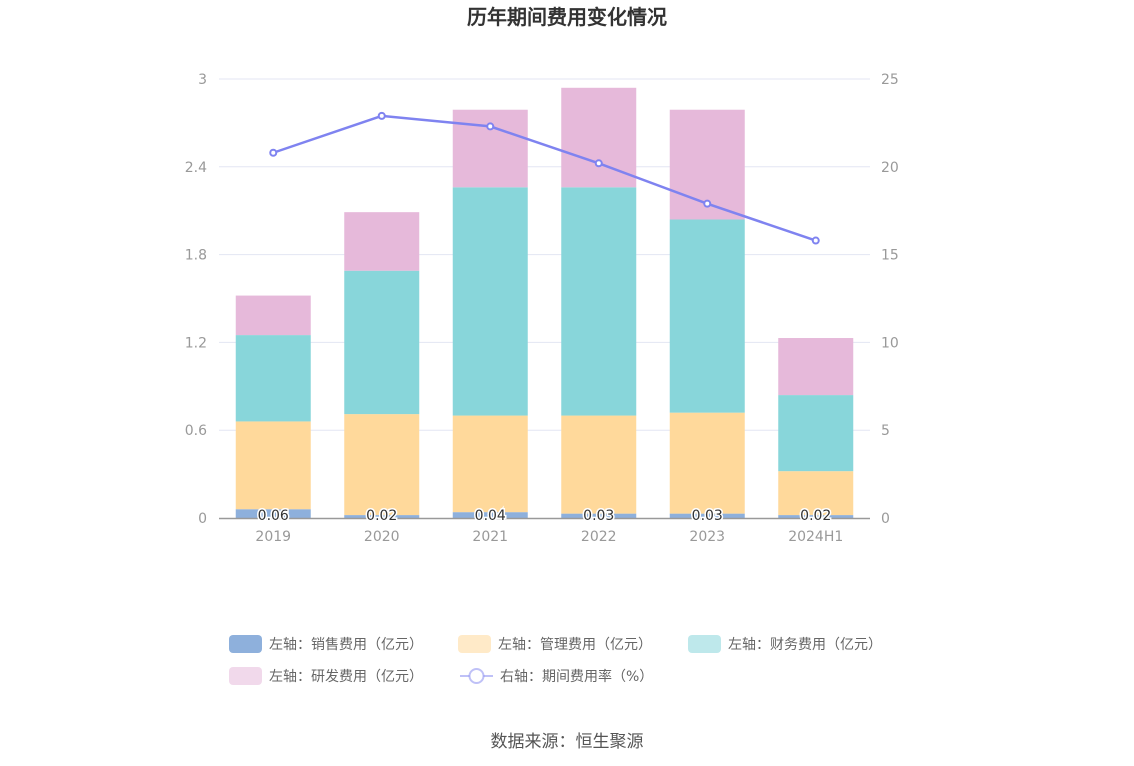 The width and height of the screenshot is (1134, 766). What do you see at coordinates (202, 80) in the screenshot?
I see `left-tick-label: 3` at bounding box center [202, 80].